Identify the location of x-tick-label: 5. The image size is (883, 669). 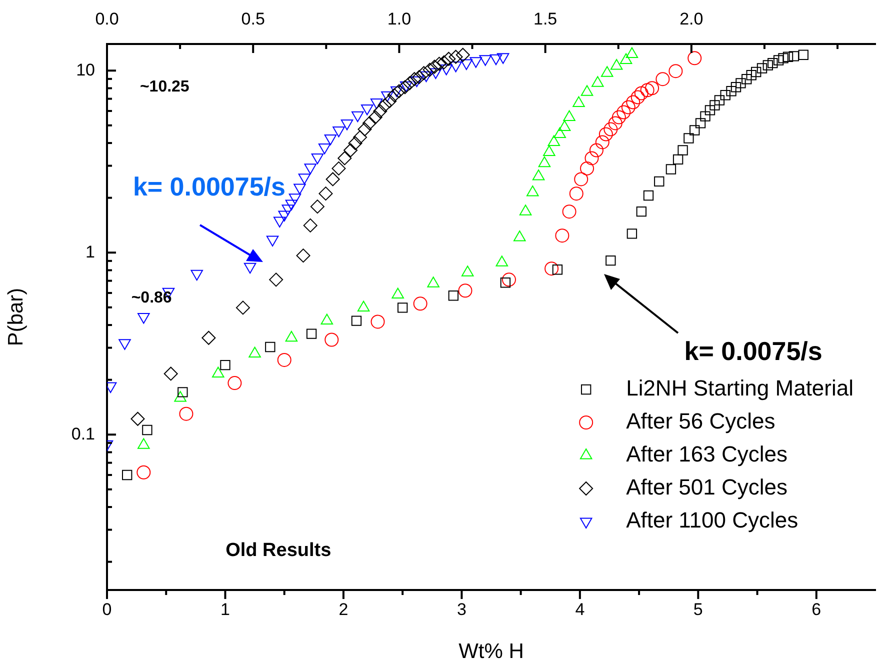
(698, 609).